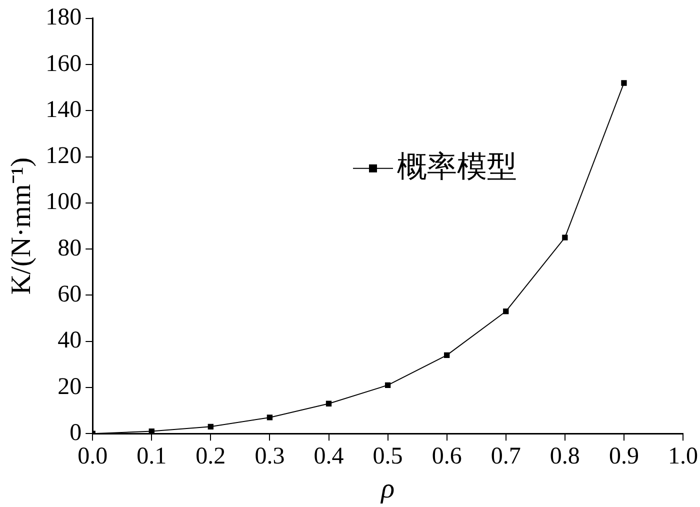 This screenshot has height=507, width=700. Describe the element at coordinates (387, 489) in the screenshot. I see `x-axis-title: ρ` at that location.